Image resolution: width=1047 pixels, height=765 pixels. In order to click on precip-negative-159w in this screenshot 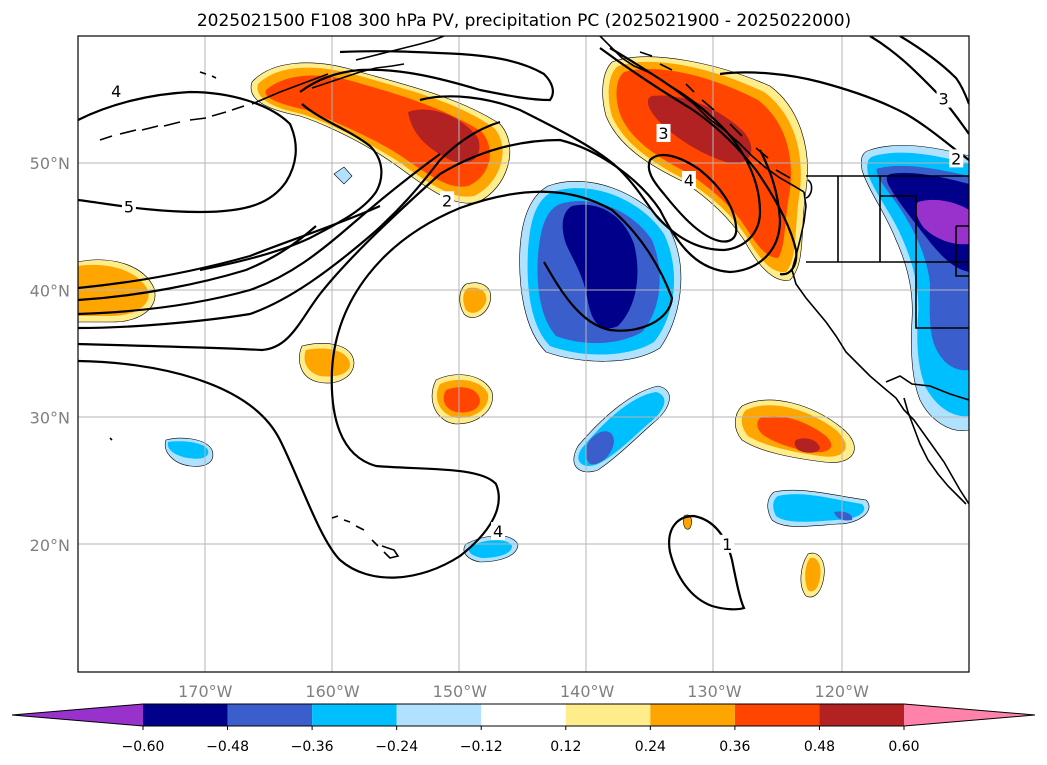, I will do `click(343, 175)`.